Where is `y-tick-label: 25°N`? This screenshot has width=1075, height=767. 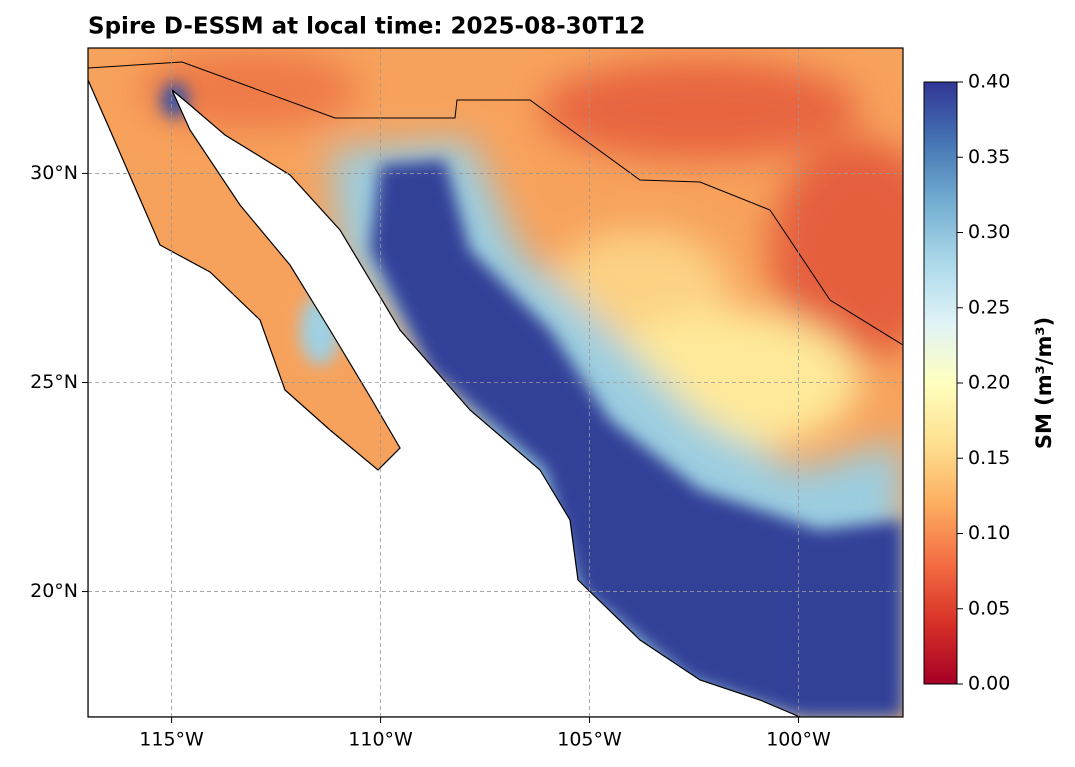
y-tick-label: 25°N is located at coordinates (54, 382).